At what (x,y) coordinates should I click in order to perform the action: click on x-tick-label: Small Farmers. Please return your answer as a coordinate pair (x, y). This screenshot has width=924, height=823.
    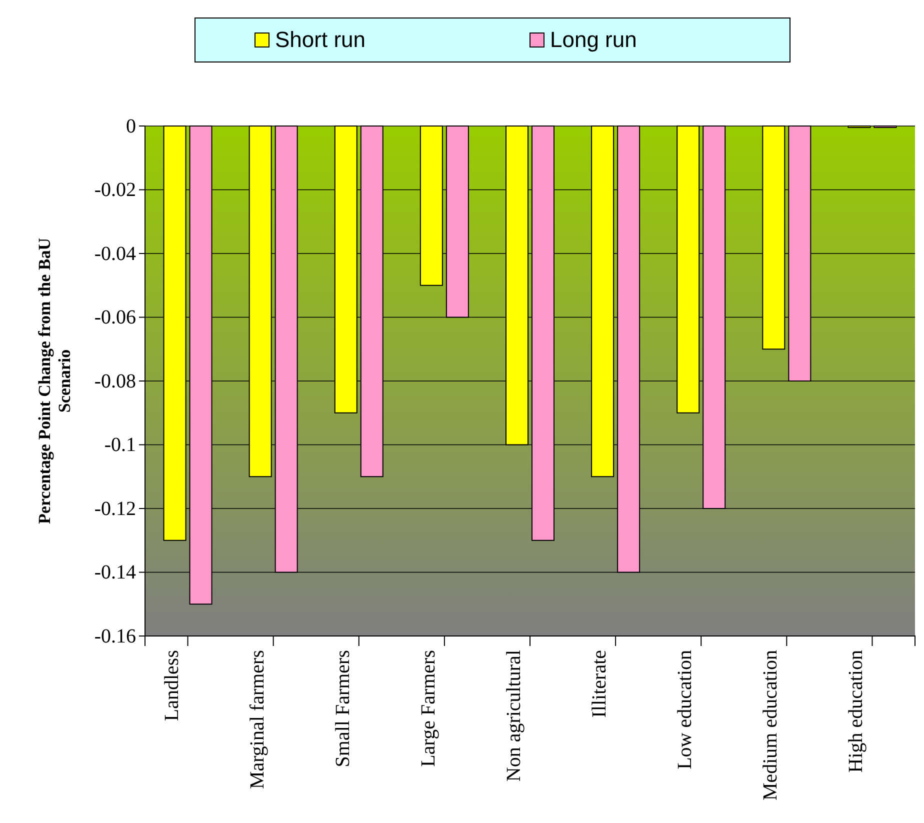
    Looking at the image, I should click on (343, 709).